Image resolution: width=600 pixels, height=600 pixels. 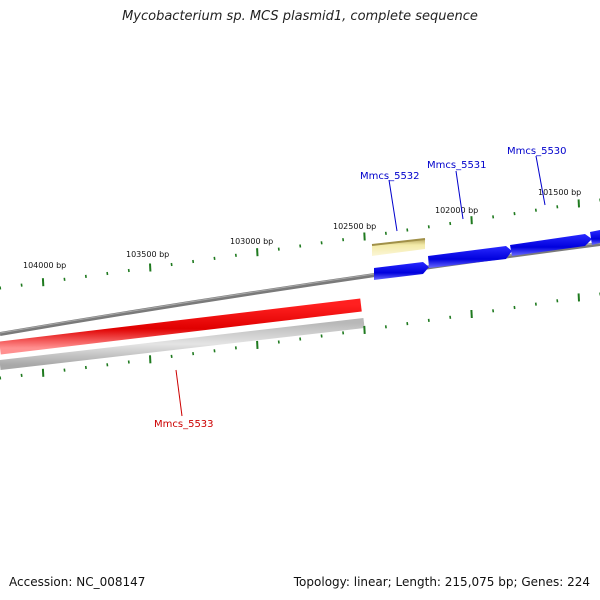 I want to click on gene-label-mmcs-5533: Mmcs_5533, so click(x=184, y=424).